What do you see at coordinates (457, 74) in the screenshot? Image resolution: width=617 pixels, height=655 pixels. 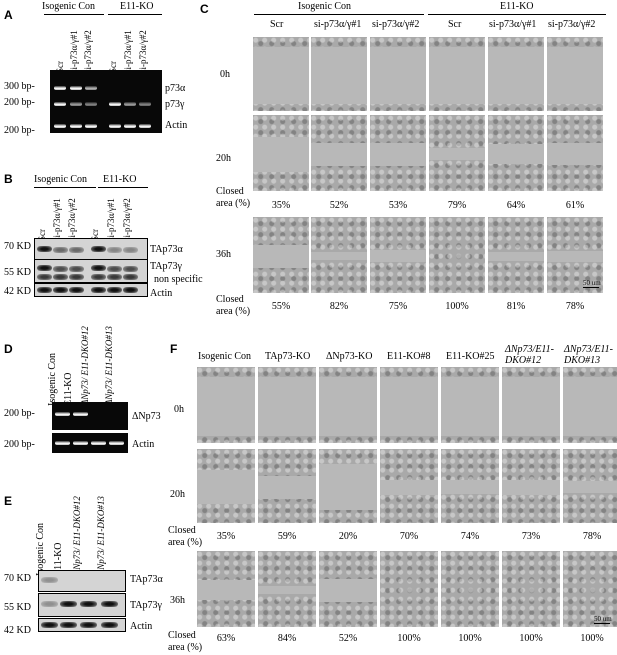 I see `c-micrograph-0h-col4` at bounding box center [457, 74].